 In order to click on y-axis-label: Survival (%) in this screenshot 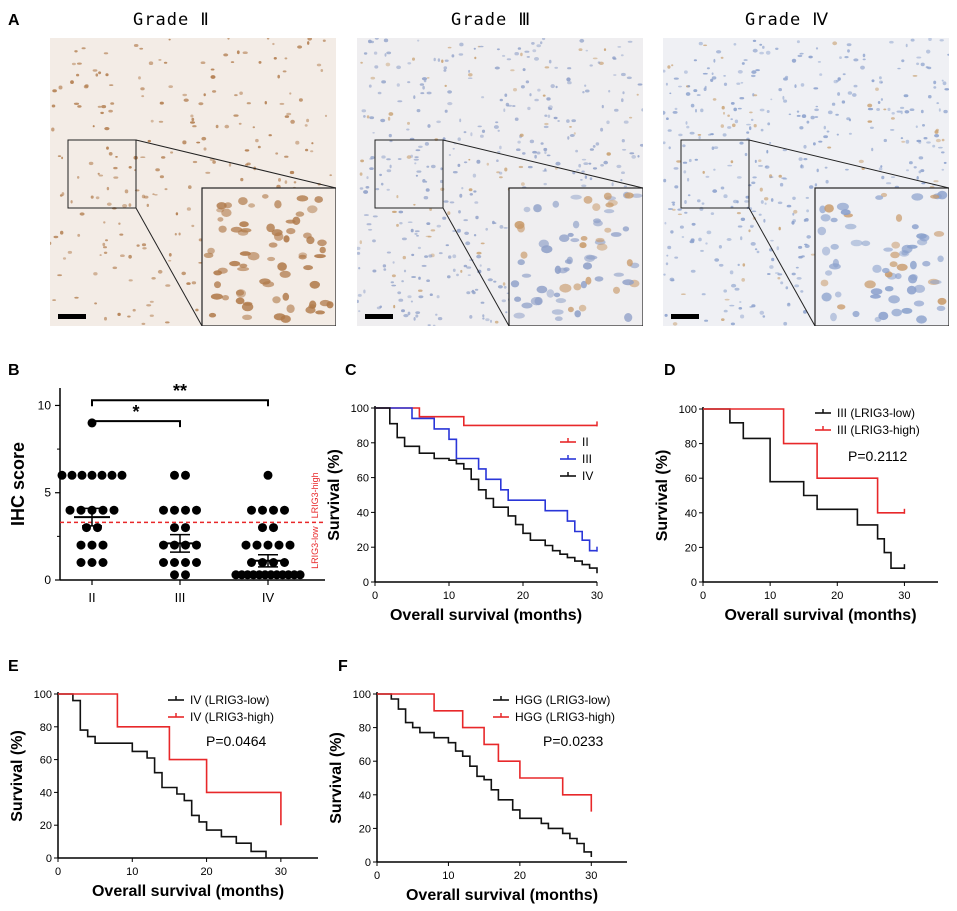, I will do `click(334, 495)`.